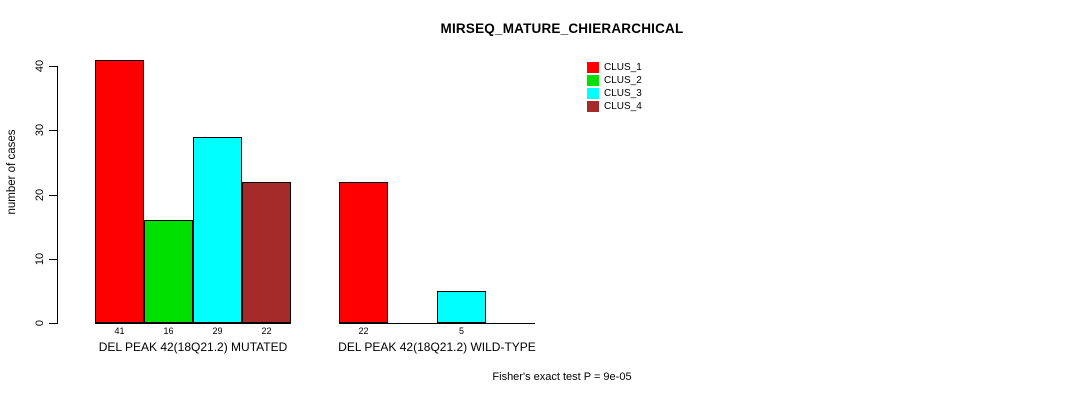 This screenshot has height=400, width=1090. I want to click on legend-item-clus_3: CLUS_3, so click(614, 93).